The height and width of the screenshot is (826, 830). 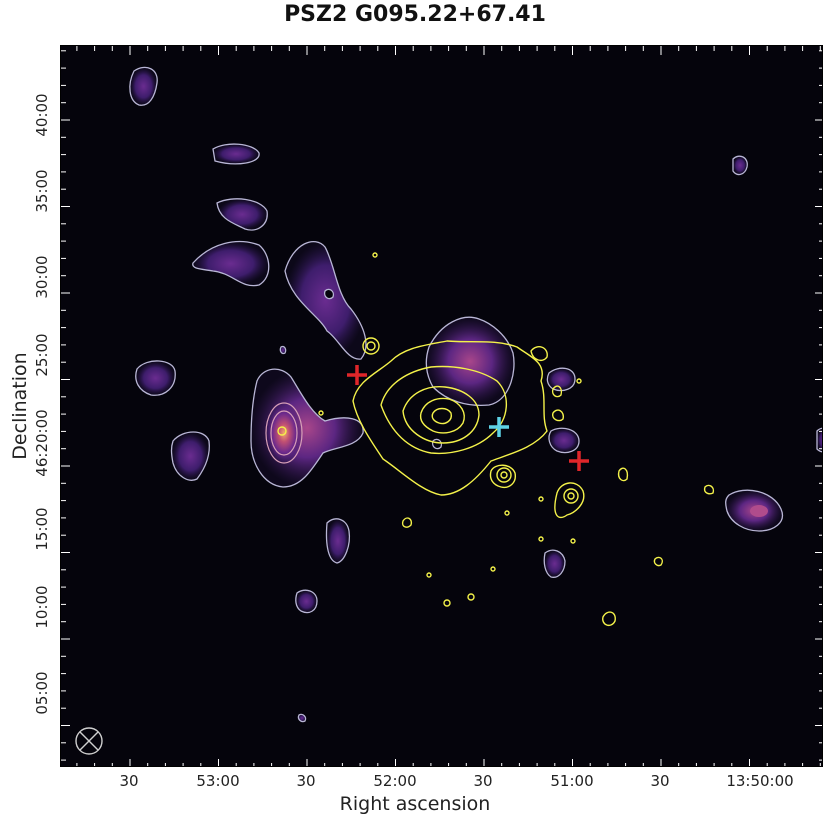 What do you see at coordinates (89, 741) in the screenshot?
I see `beam-icon` at bounding box center [89, 741].